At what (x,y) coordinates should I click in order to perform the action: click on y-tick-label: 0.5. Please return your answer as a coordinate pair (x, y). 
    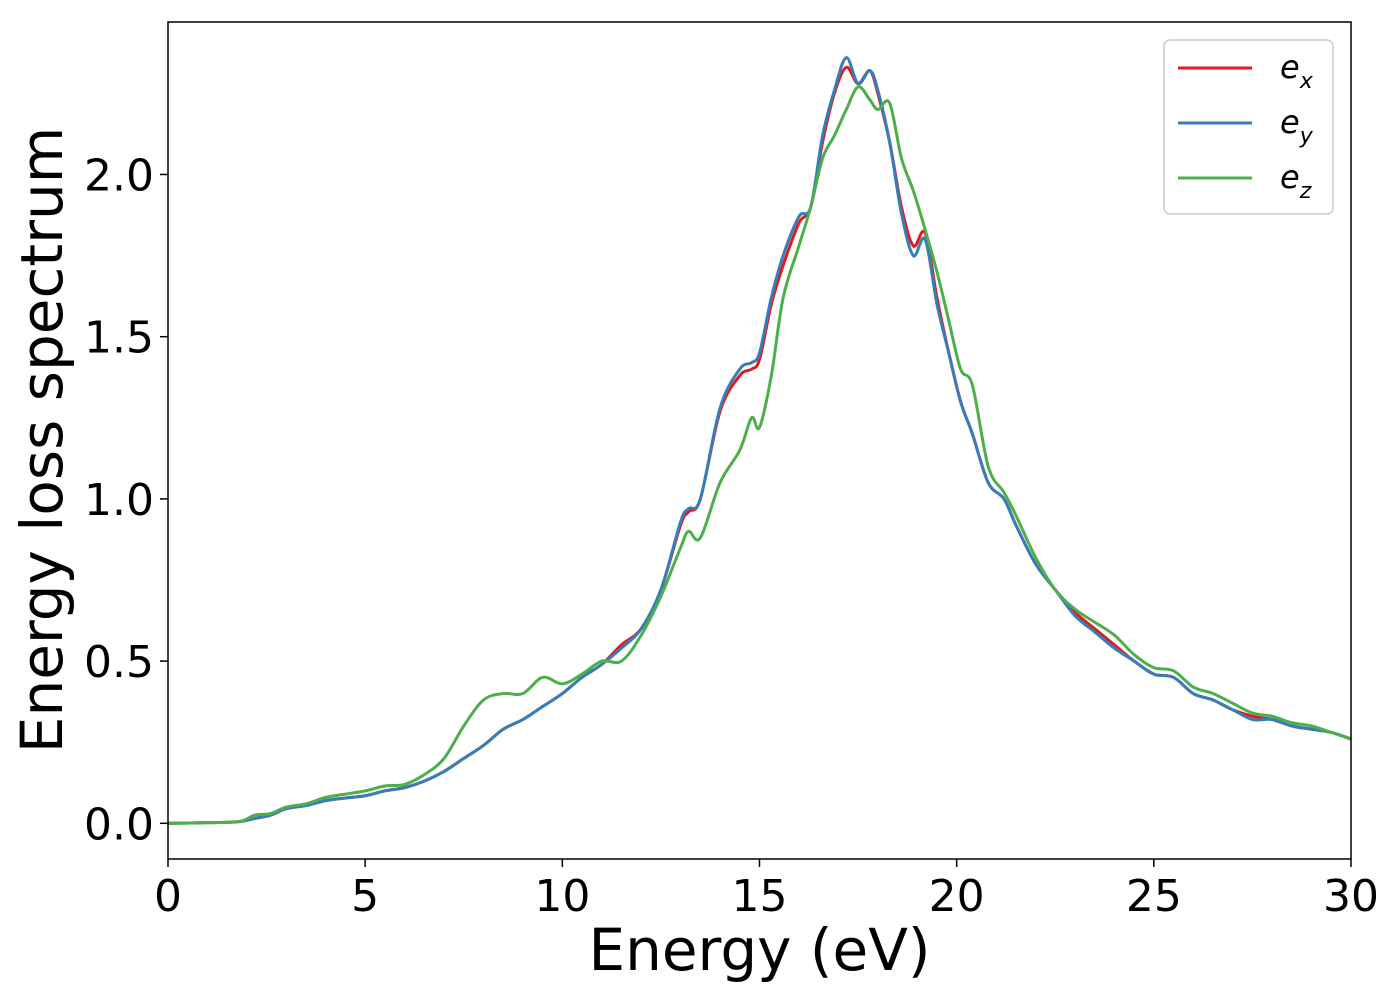
    Looking at the image, I should click on (119, 662).